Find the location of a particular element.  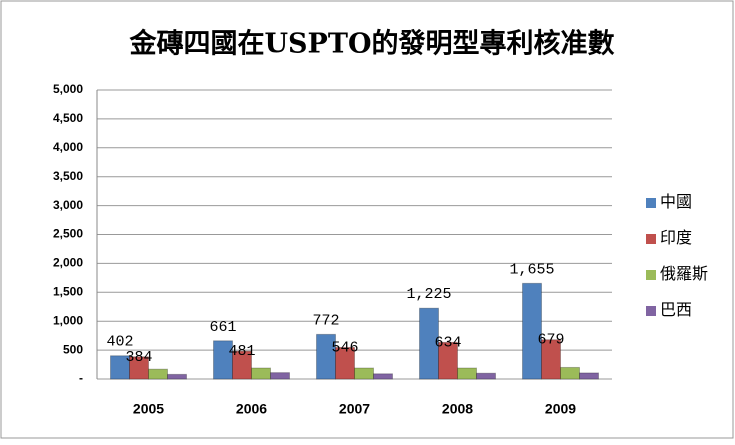

y-tick-label: 2,500 is located at coordinates (68, 234).